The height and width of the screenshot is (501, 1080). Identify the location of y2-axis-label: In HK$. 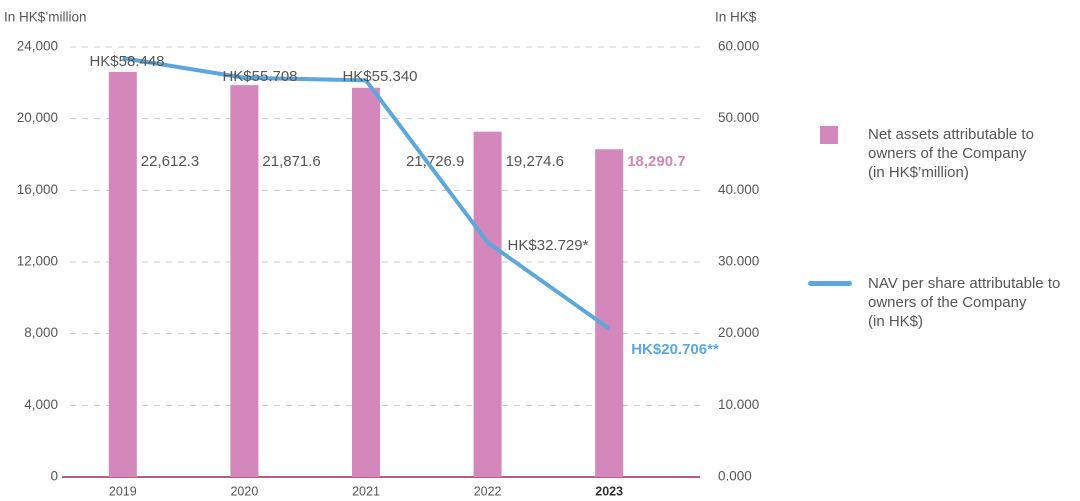
(736, 17).